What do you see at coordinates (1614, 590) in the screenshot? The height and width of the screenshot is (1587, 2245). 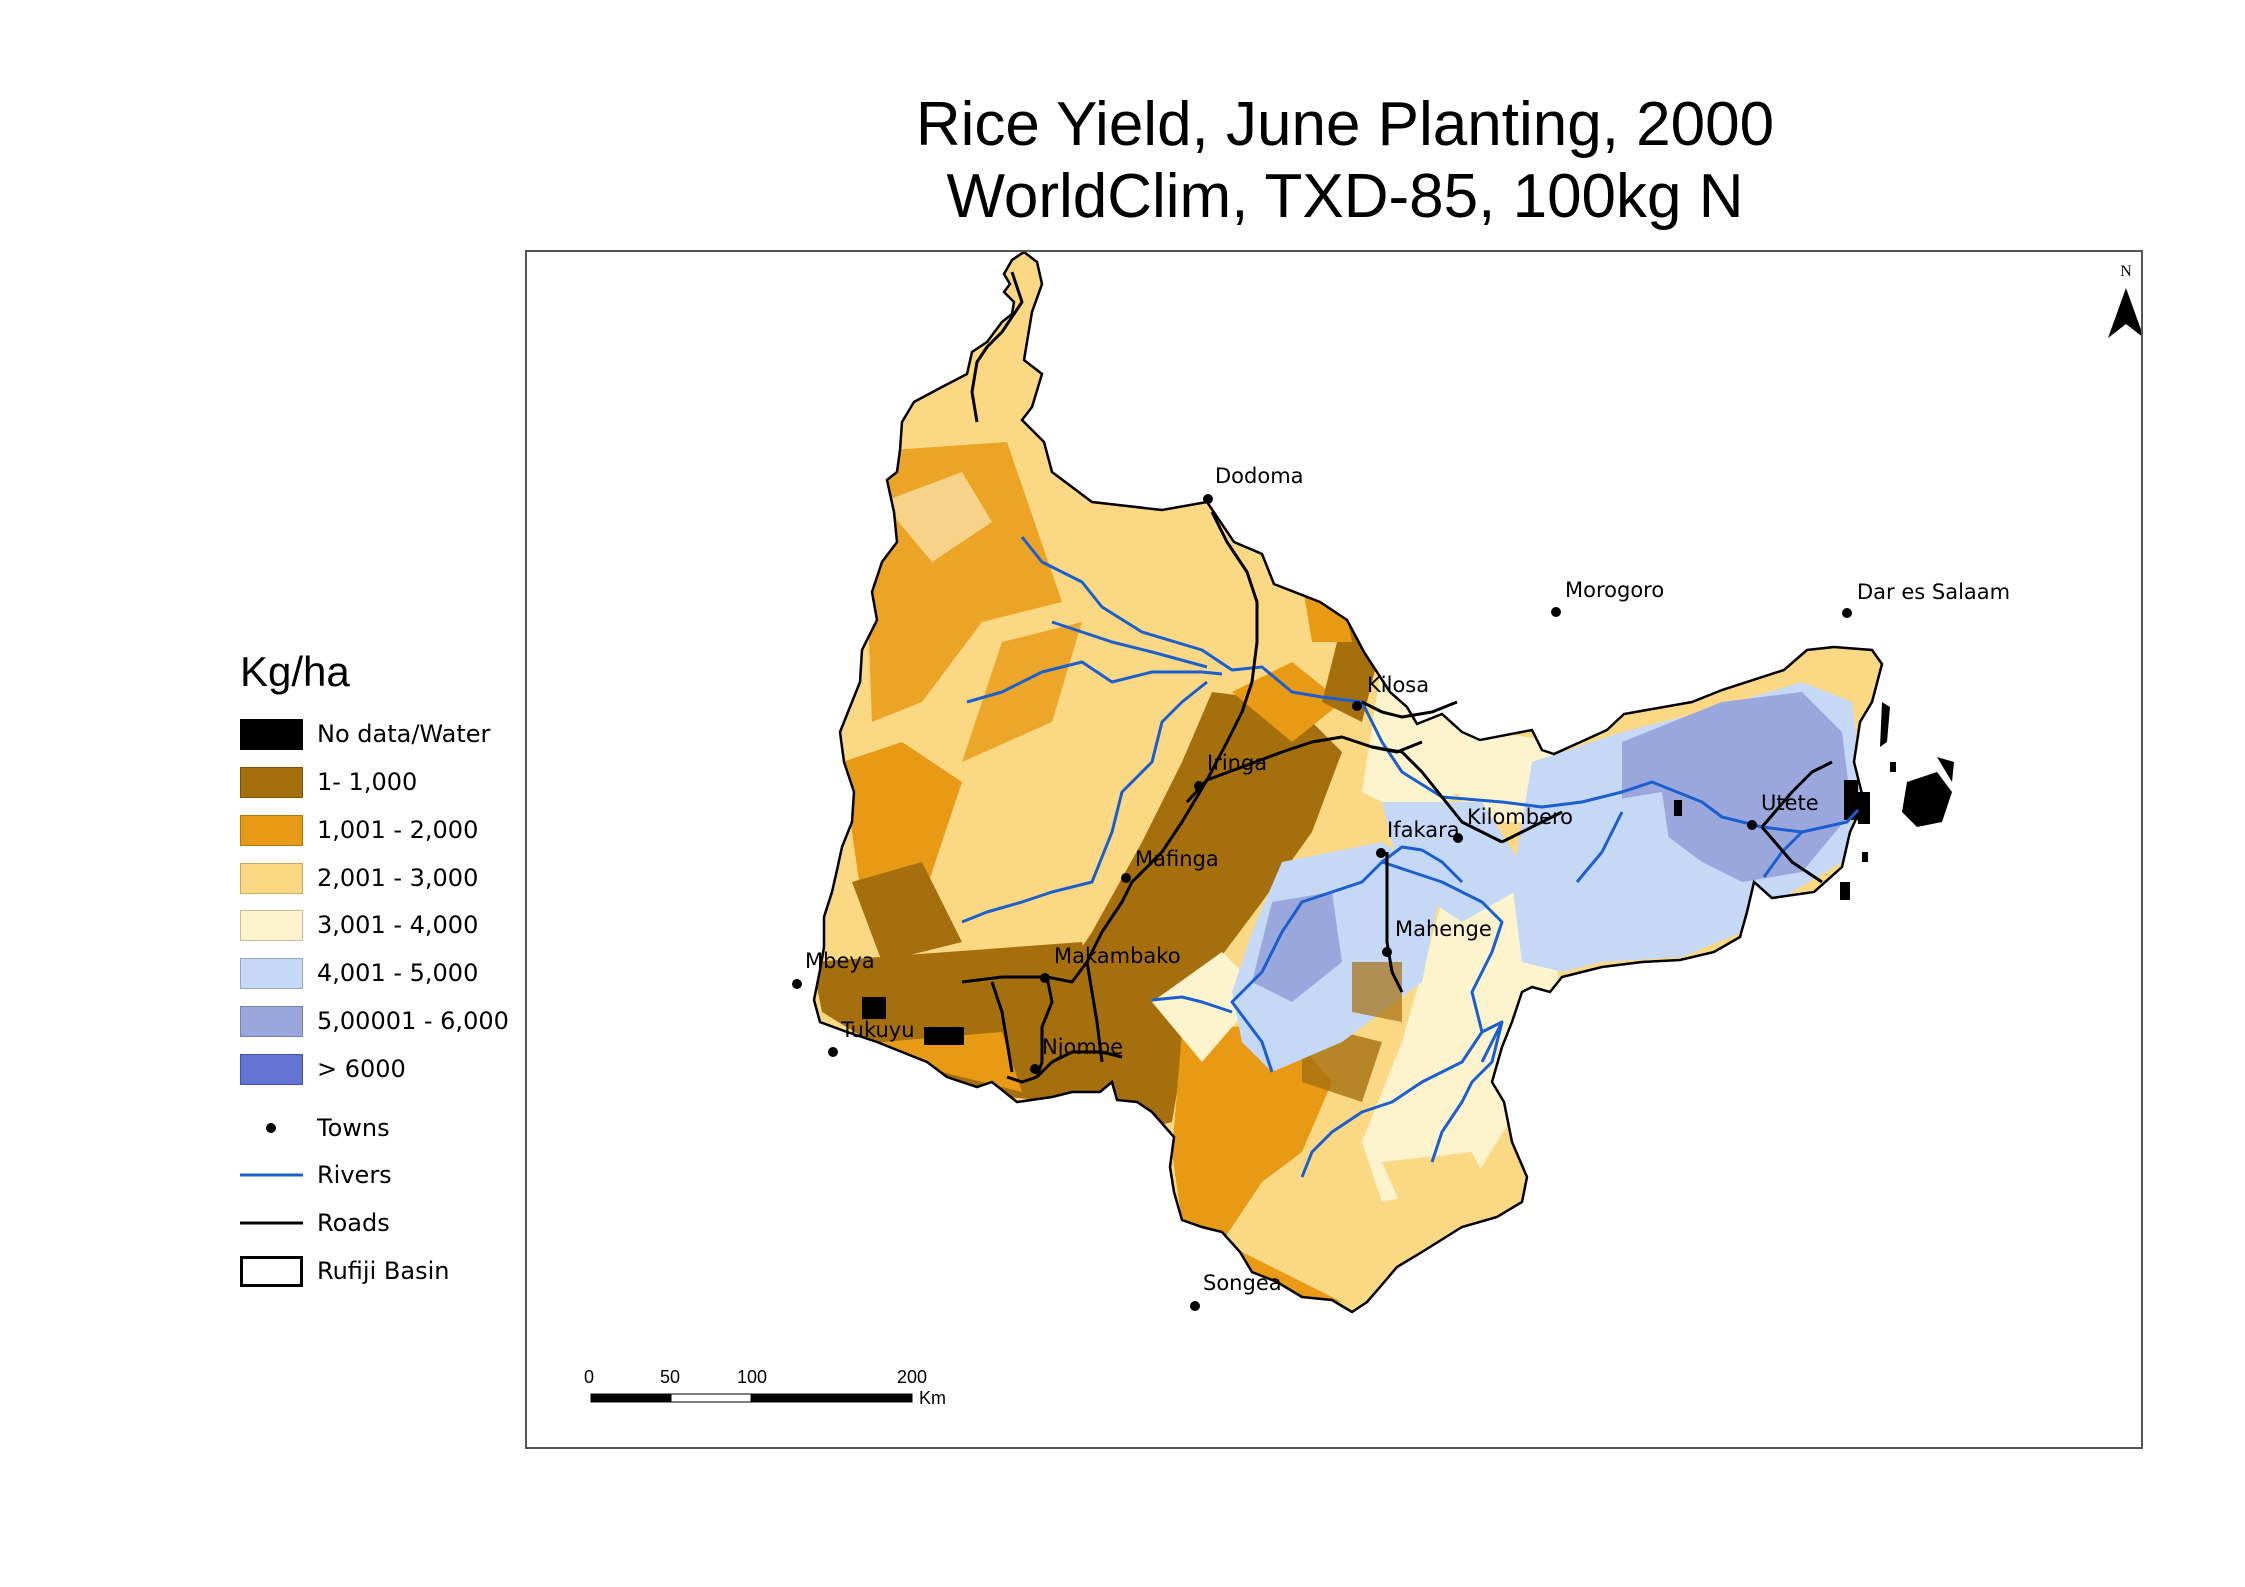 I see `svg-text: Morogoro` at bounding box center [1614, 590].